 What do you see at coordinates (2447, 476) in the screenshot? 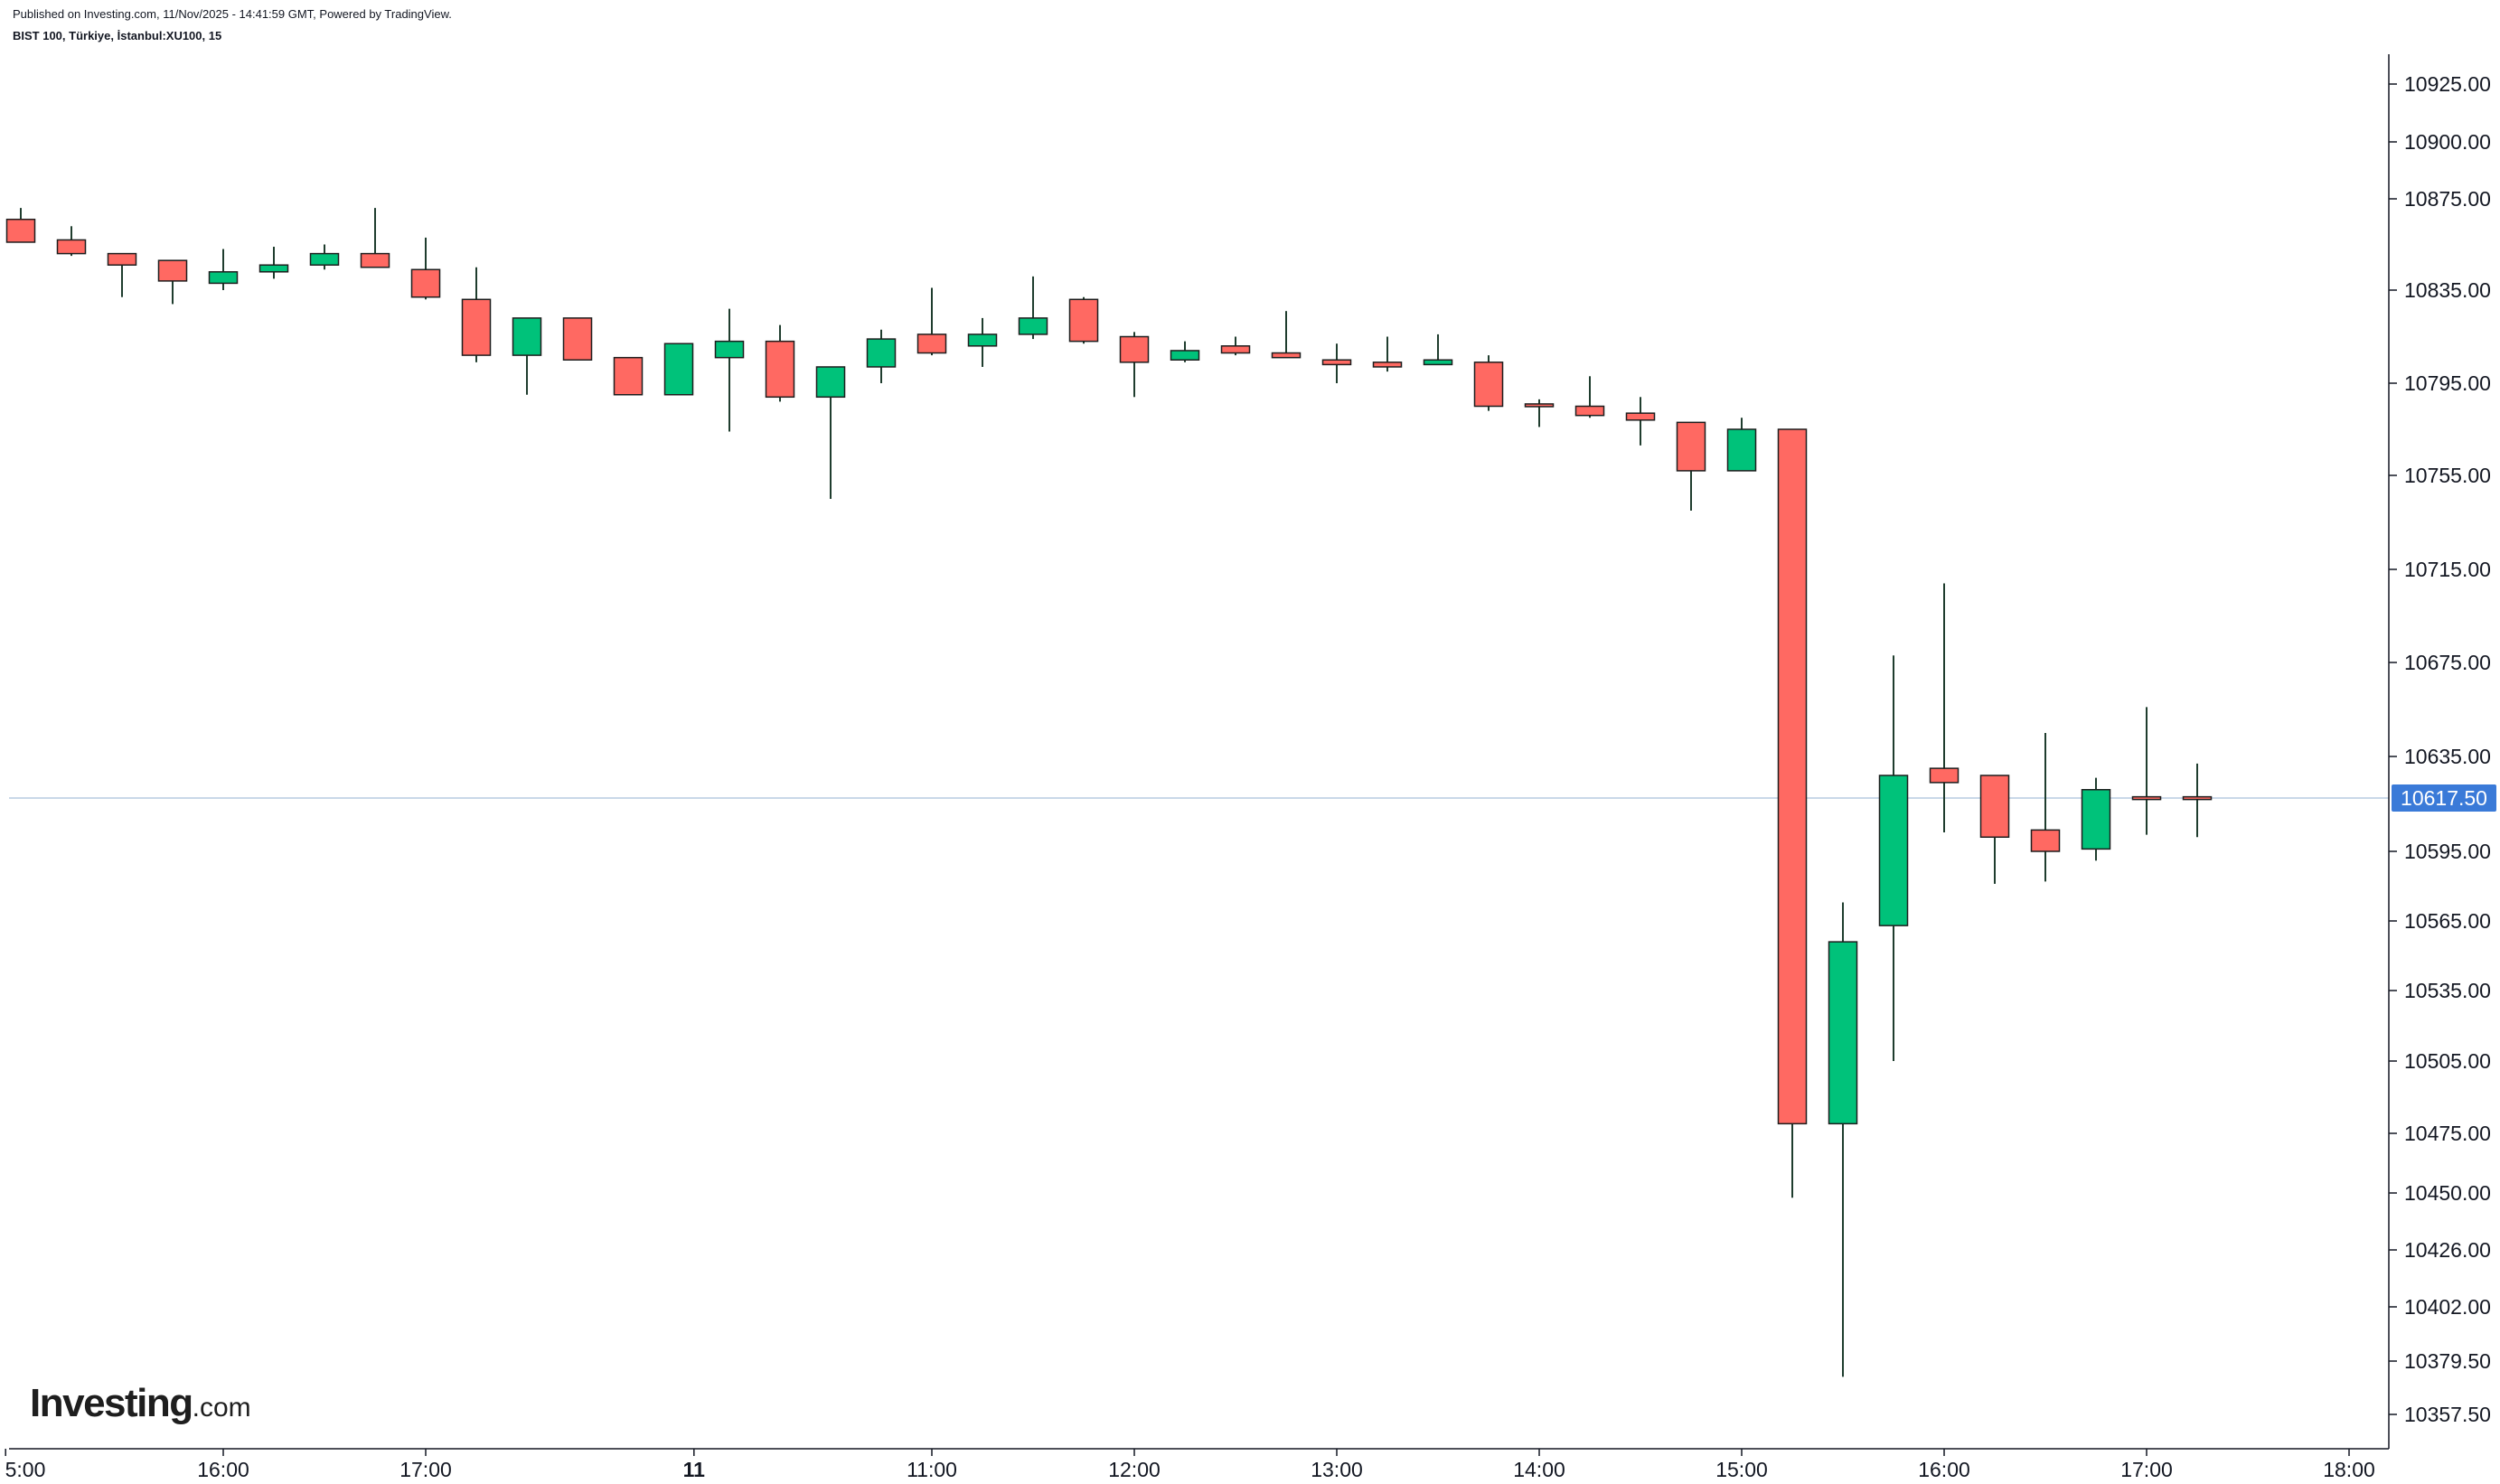
I see `price-tick-label: 10755.00` at bounding box center [2447, 476].